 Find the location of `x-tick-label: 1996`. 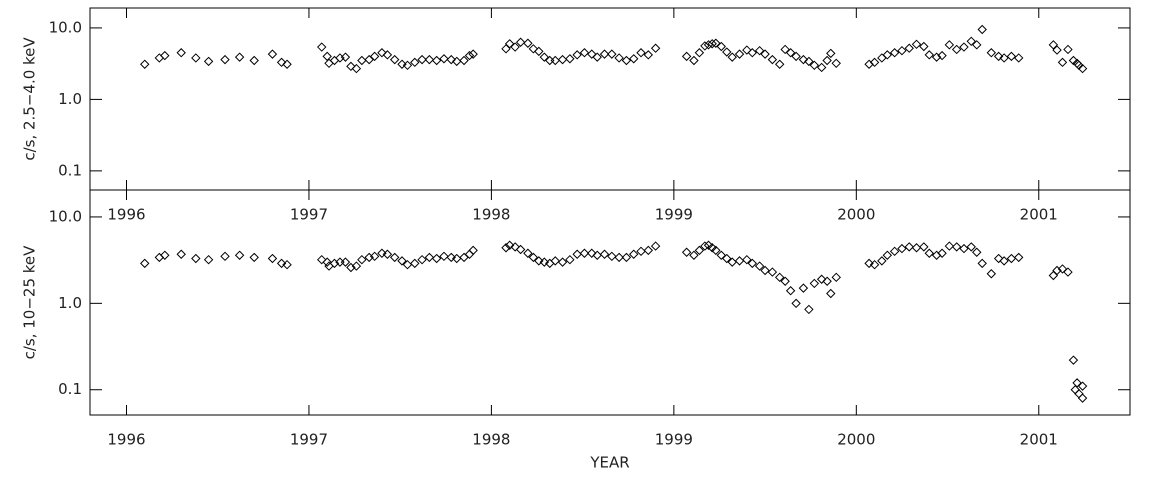

x-tick-label: 1996 is located at coordinates (126, 440).